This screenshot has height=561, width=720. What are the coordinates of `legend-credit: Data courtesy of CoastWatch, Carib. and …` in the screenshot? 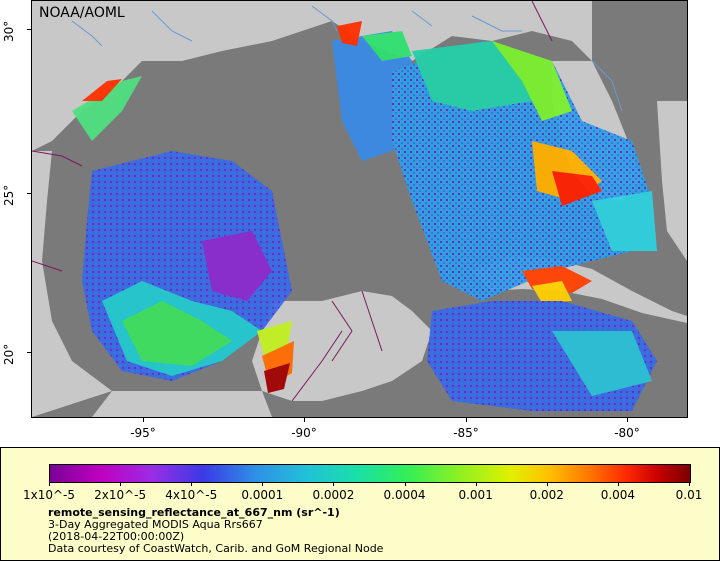 It's located at (216, 548).